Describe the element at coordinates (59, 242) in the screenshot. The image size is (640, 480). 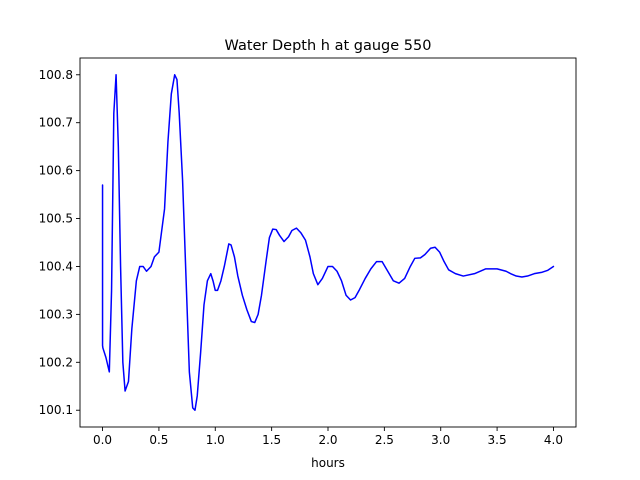
I see `y-axis: 100.1 100.2 100.3 100.4 100.5 100.6 100.7 100.8` at that location.